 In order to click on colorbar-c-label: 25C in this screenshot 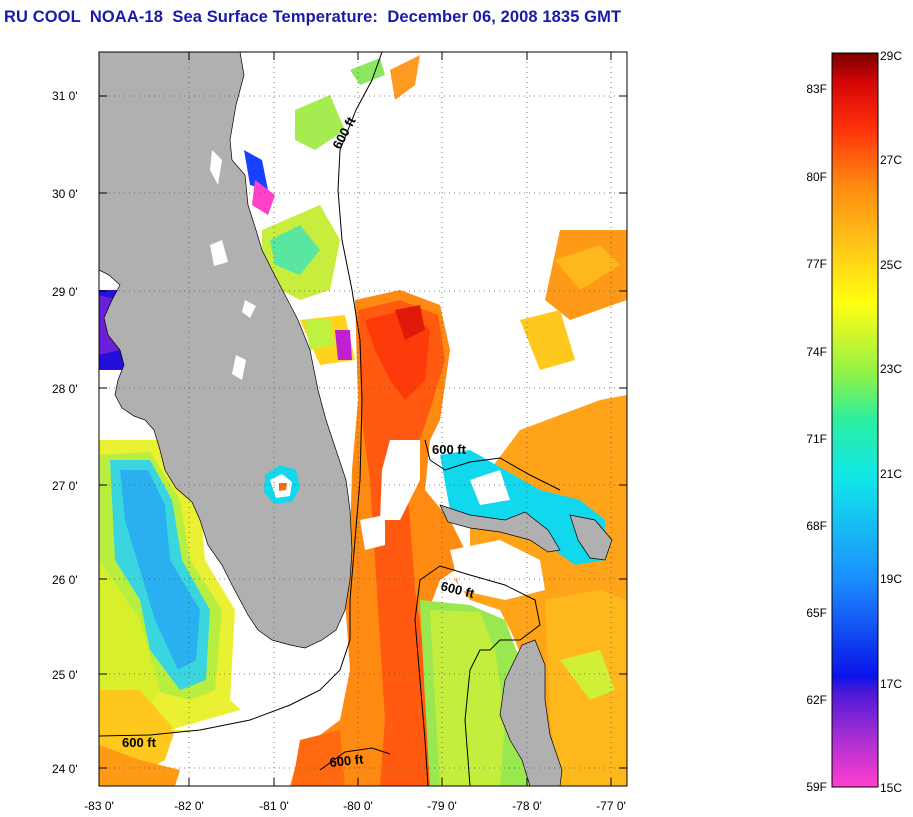, I will do `click(891, 265)`.